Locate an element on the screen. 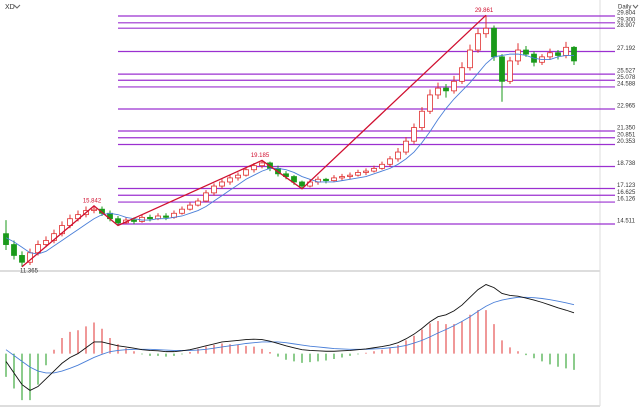  fib-label: 25.078 is located at coordinates (626, 78).